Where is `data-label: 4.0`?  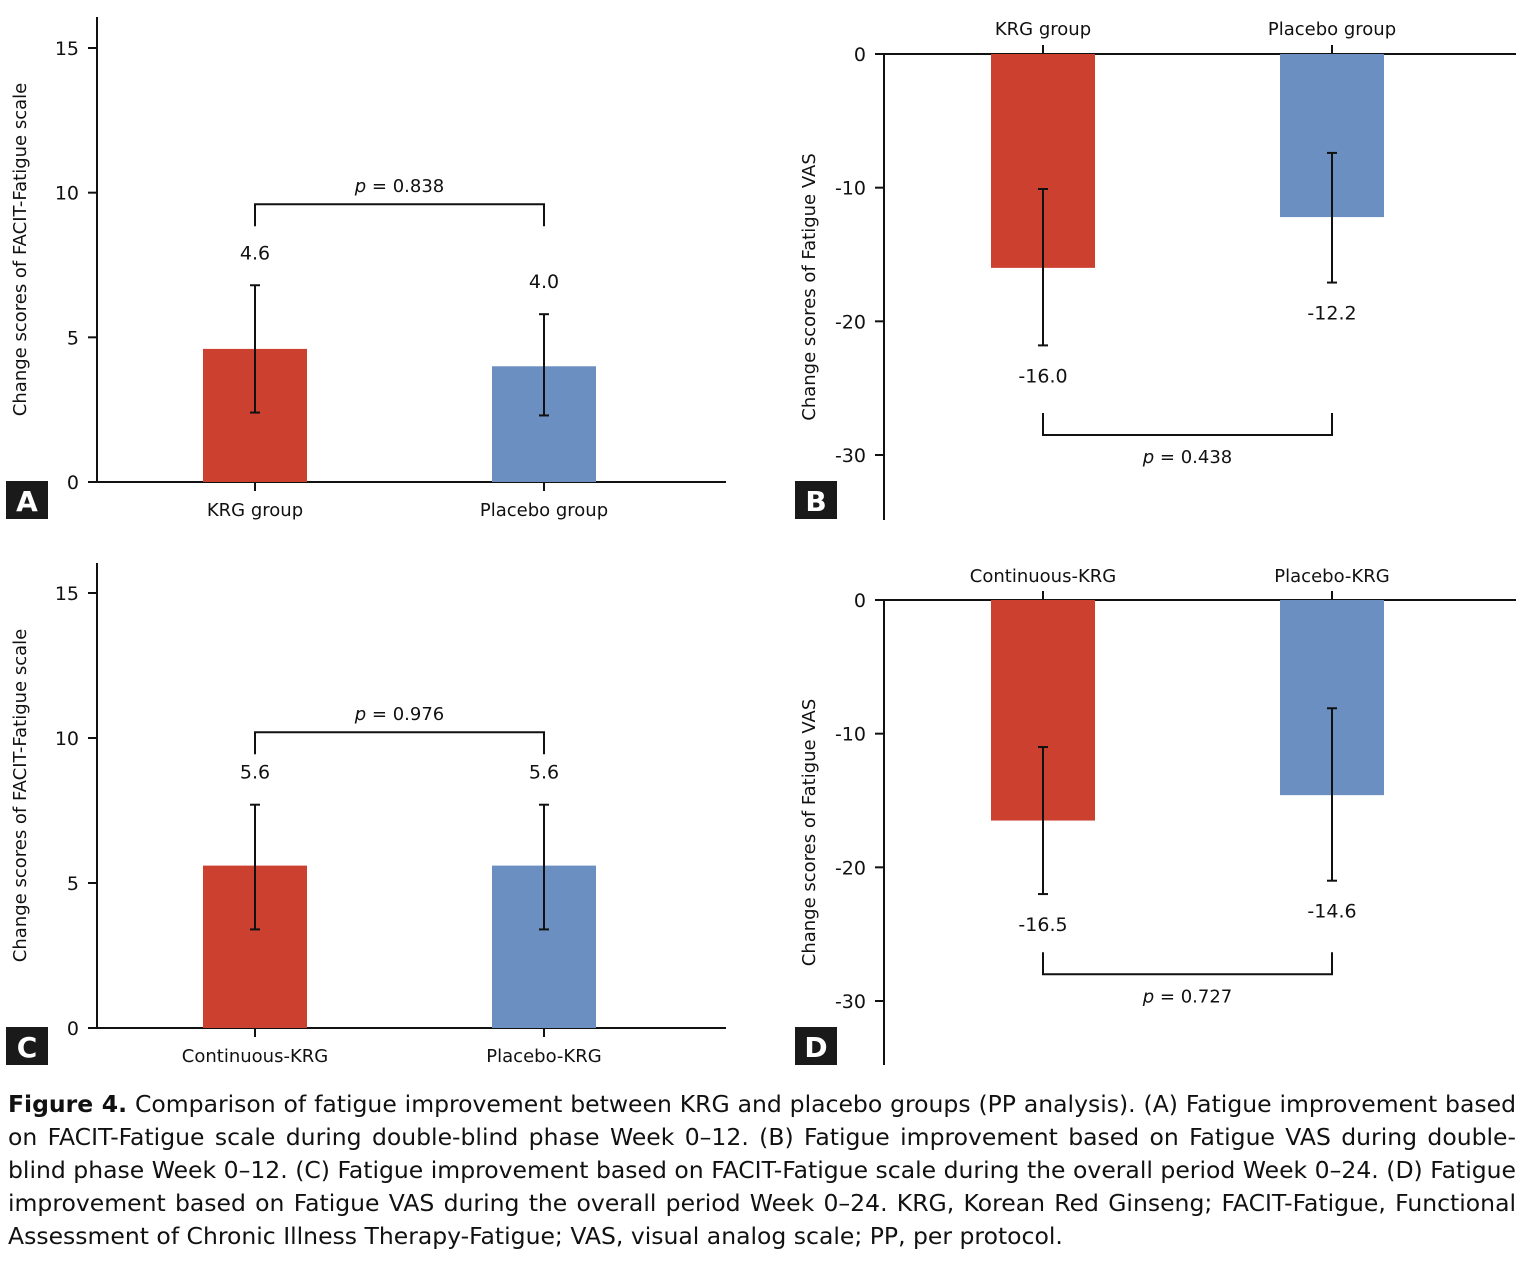
data-label: 4.0 is located at coordinates (544, 282).